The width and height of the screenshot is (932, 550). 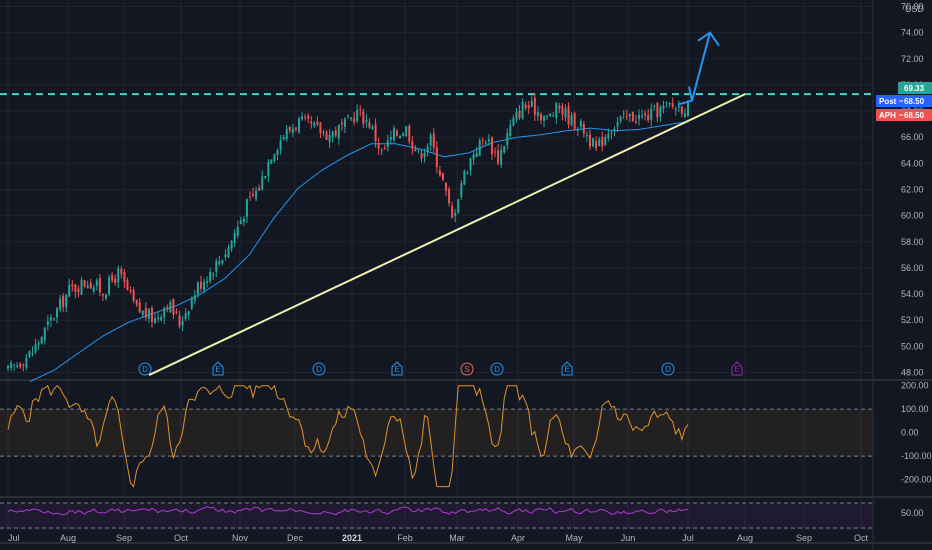 I want to click on event-label: E, so click(x=396, y=369).